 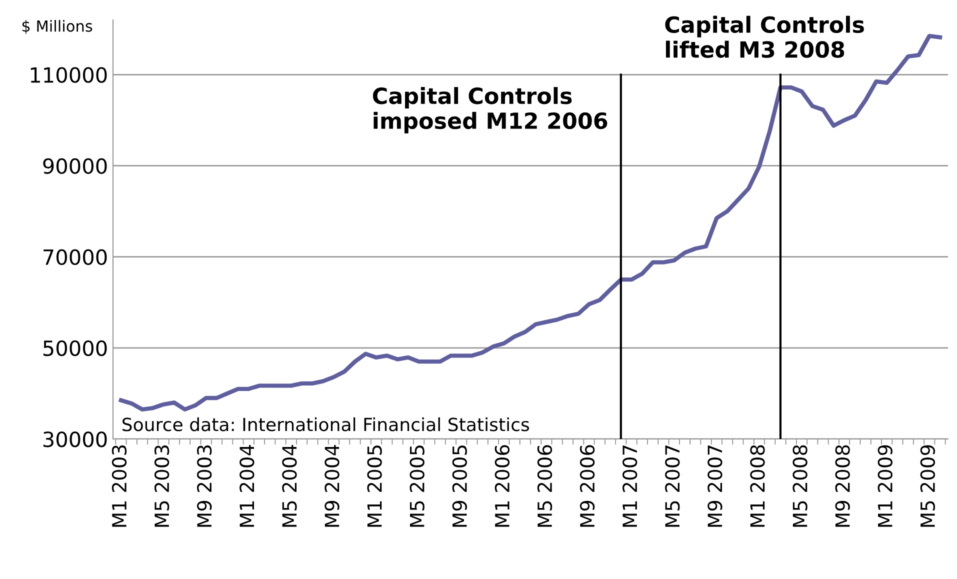 What do you see at coordinates (332, 485) in the screenshot?
I see `x-tick-label: M9 2004` at bounding box center [332, 485].